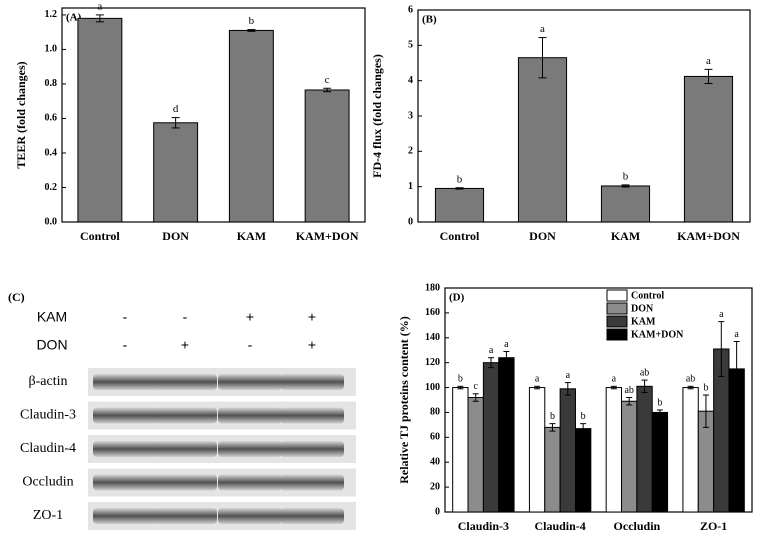 The height and width of the screenshot is (540, 761). I want to click on y-tick-label: 100, so click(432, 387).